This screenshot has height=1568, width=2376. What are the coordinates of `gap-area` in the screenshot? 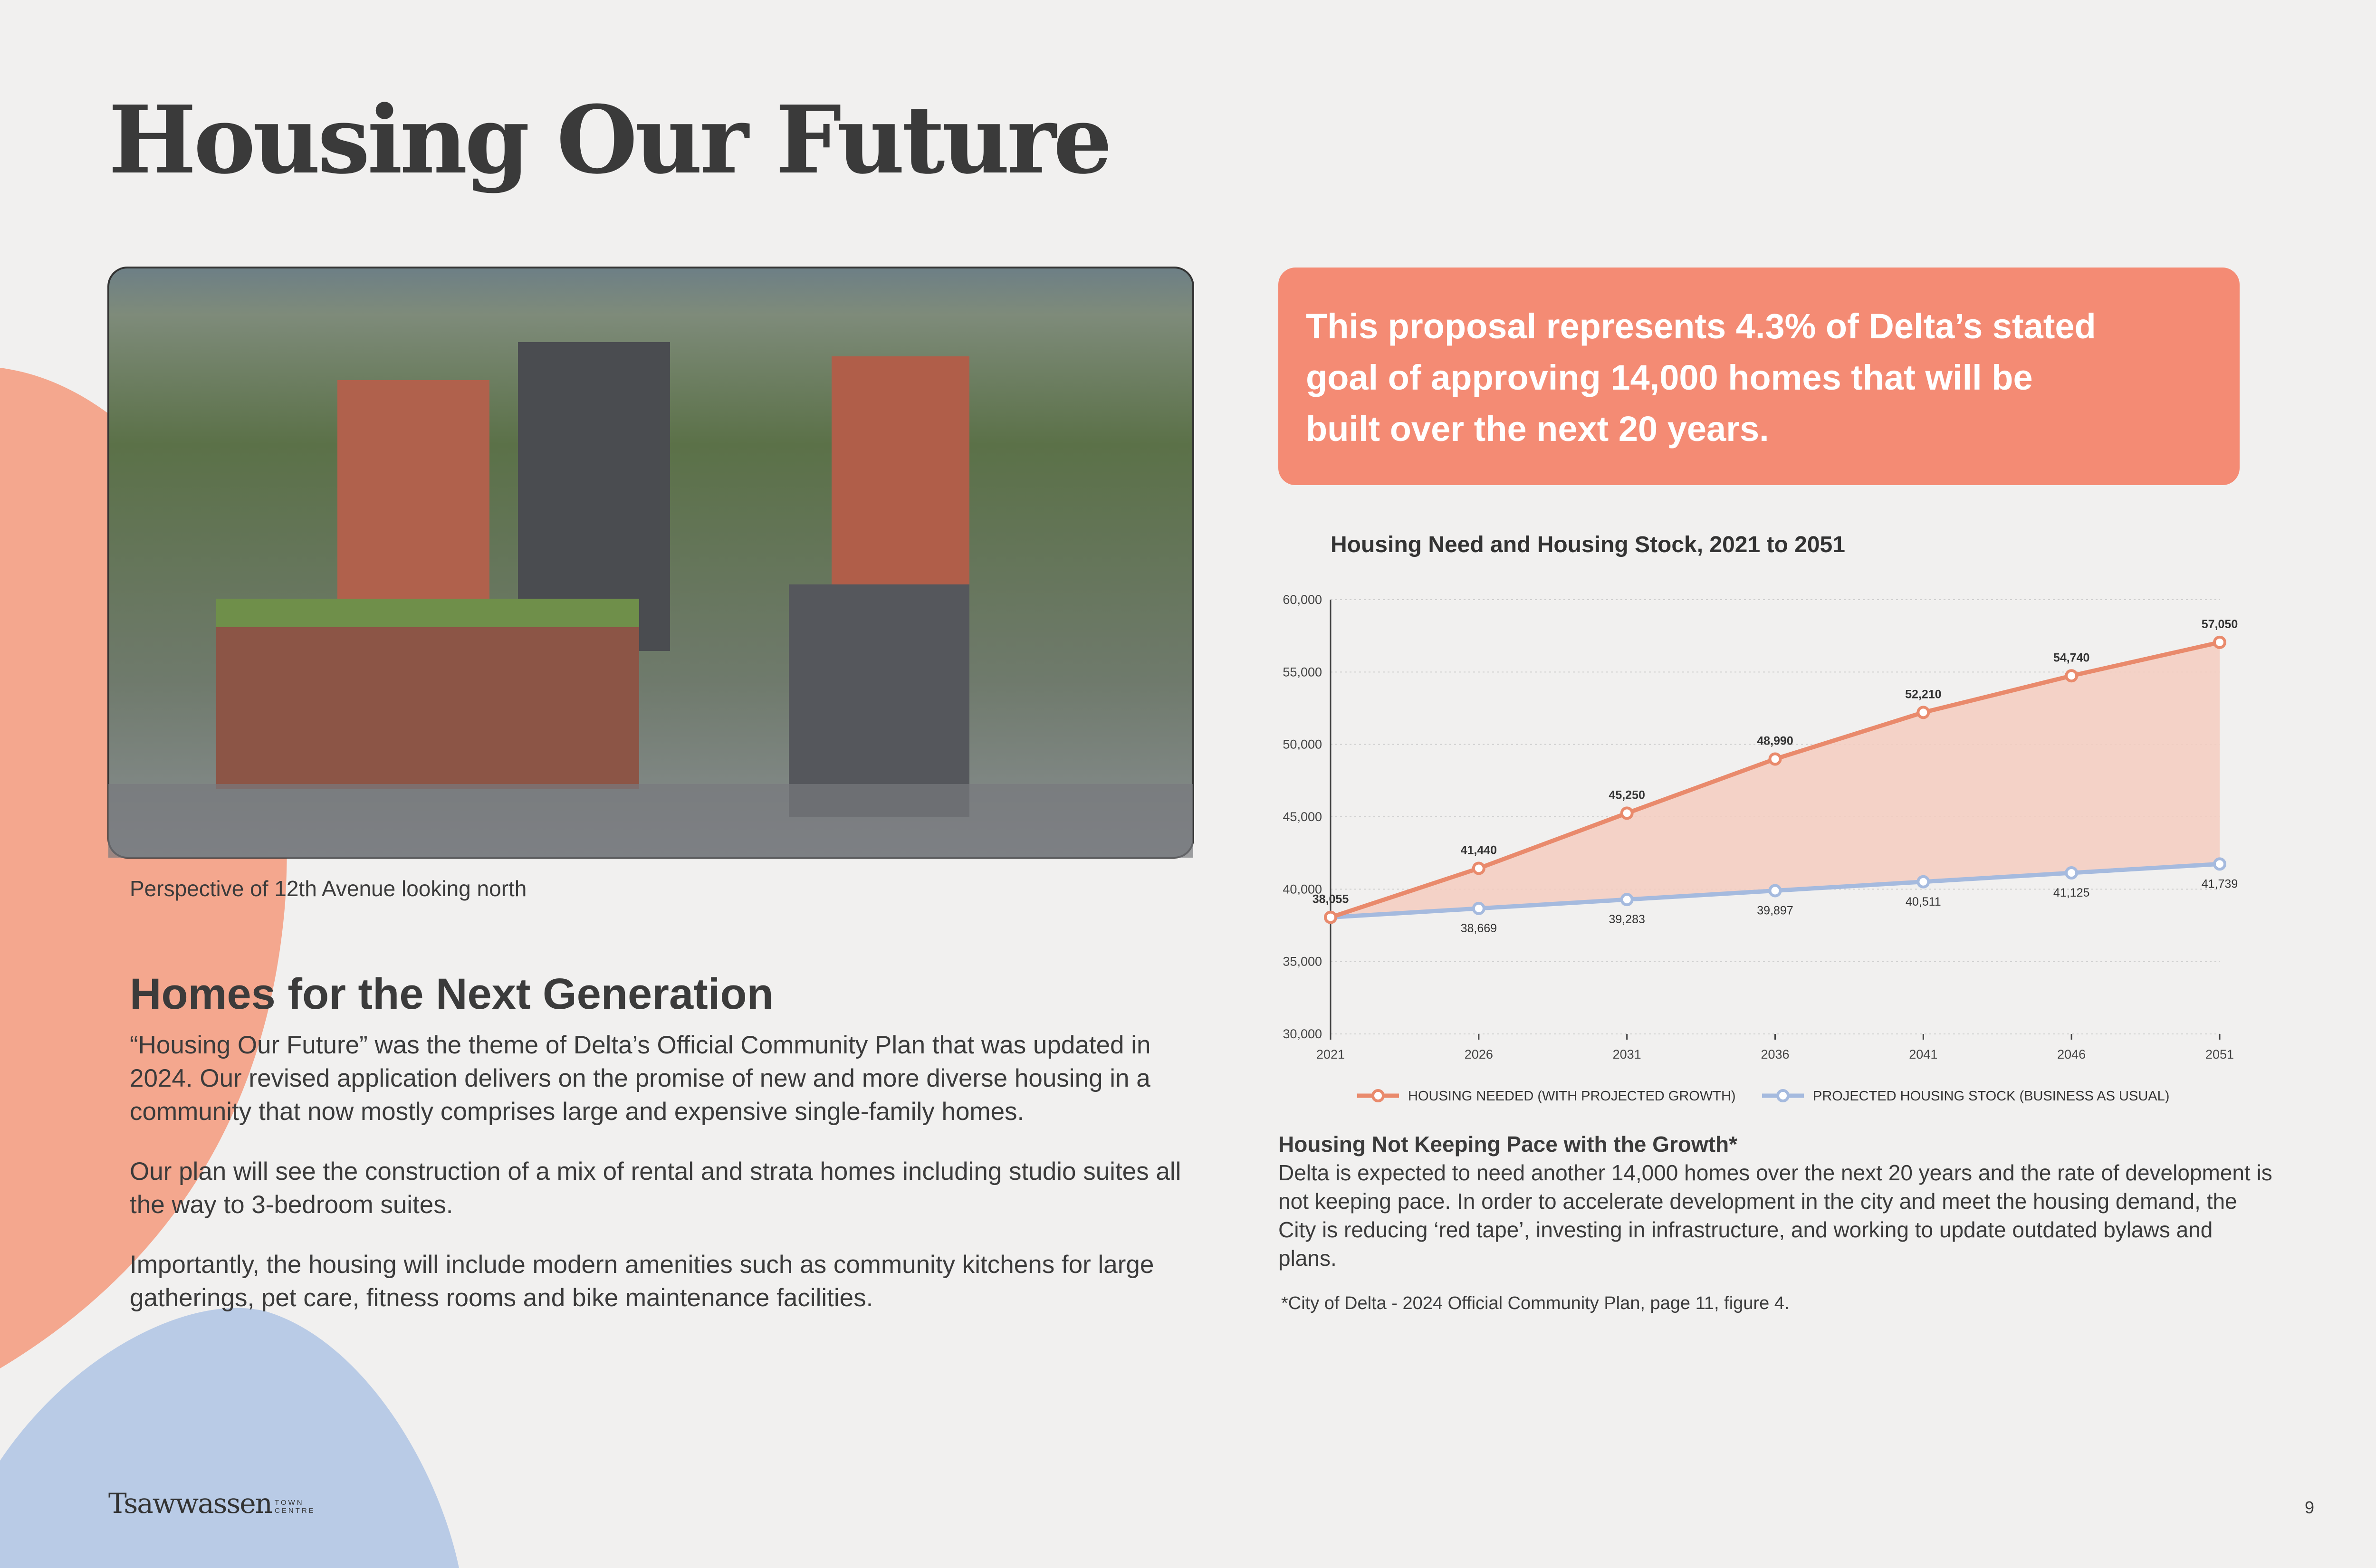 It's located at (1775, 780).